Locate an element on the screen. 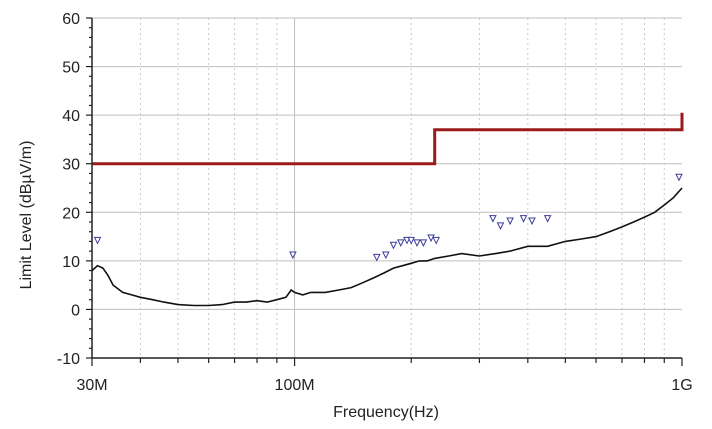 This screenshot has width=712, height=429. x-axis-title: Frequency(Hz) is located at coordinates (386, 412).